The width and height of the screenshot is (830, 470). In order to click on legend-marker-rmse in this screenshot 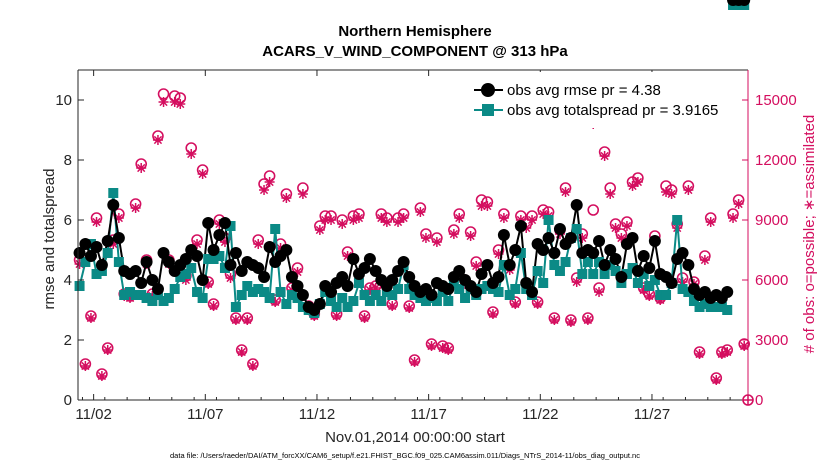, I will do `click(488, 90)`.